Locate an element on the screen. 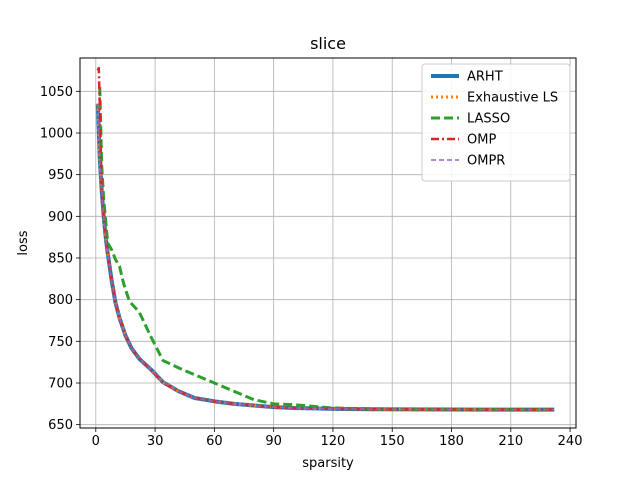 This screenshot has height=480, width=640. x-tick-label: 120 is located at coordinates (333, 441).